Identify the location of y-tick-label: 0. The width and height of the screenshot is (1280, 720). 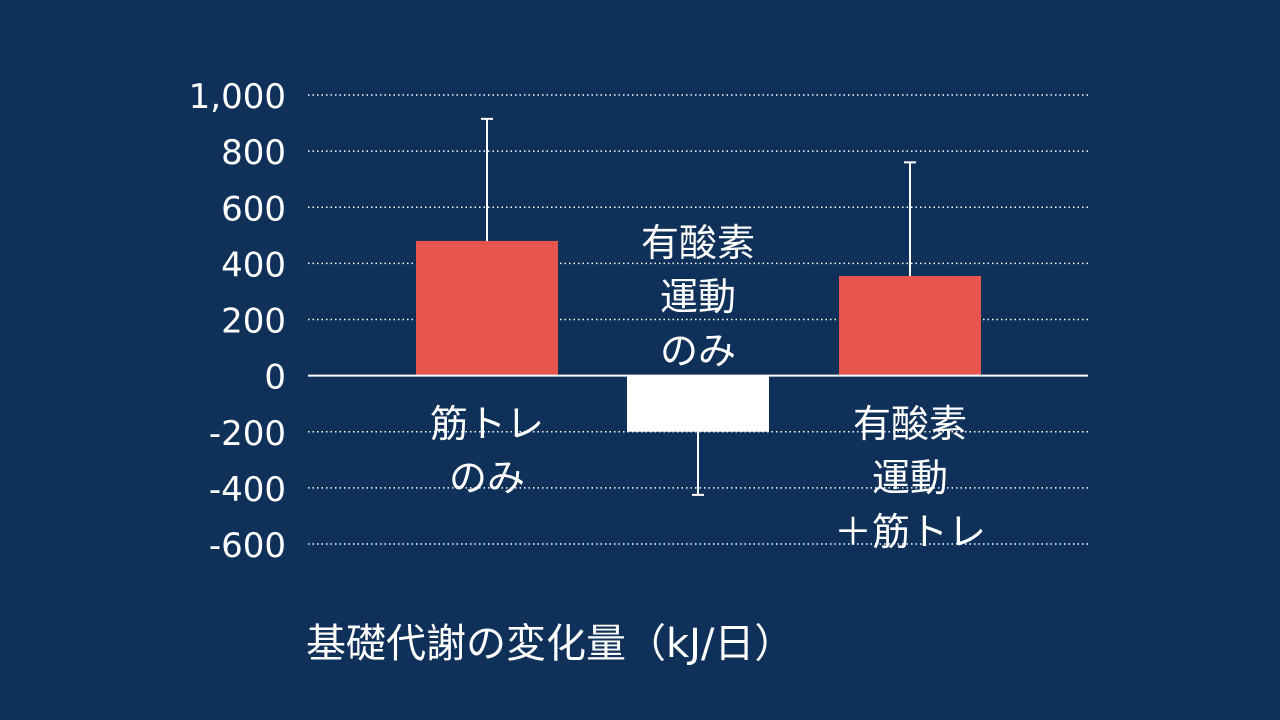
(275, 378).